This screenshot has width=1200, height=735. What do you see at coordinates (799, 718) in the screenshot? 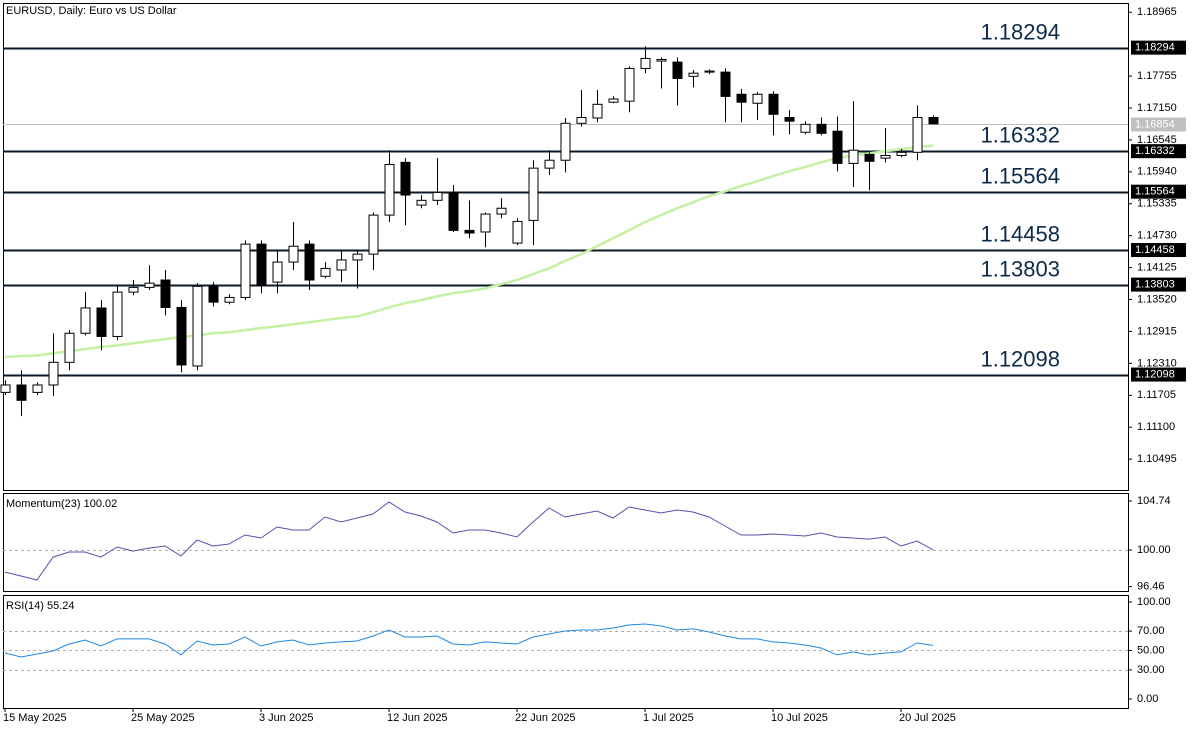
I see `x-tick-label: 10 Jul 2025` at bounding box center [799, 718].